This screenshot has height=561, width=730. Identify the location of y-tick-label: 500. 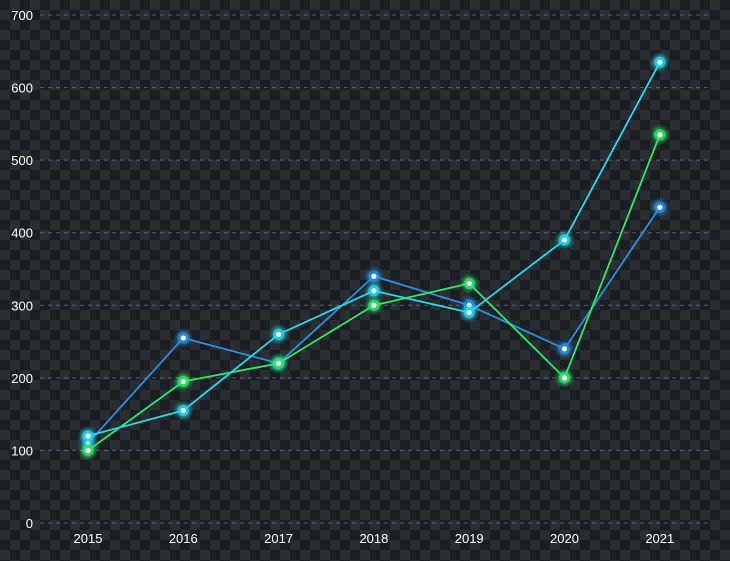
(22, 160).